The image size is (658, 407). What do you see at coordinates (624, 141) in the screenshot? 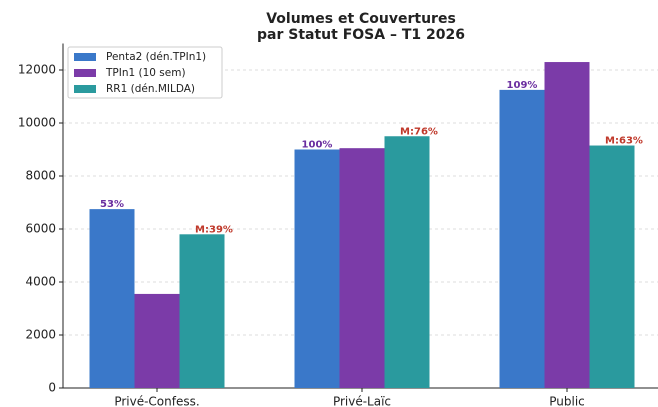
I see `malaria-label: M:63%` at bounding box center [624, 141].